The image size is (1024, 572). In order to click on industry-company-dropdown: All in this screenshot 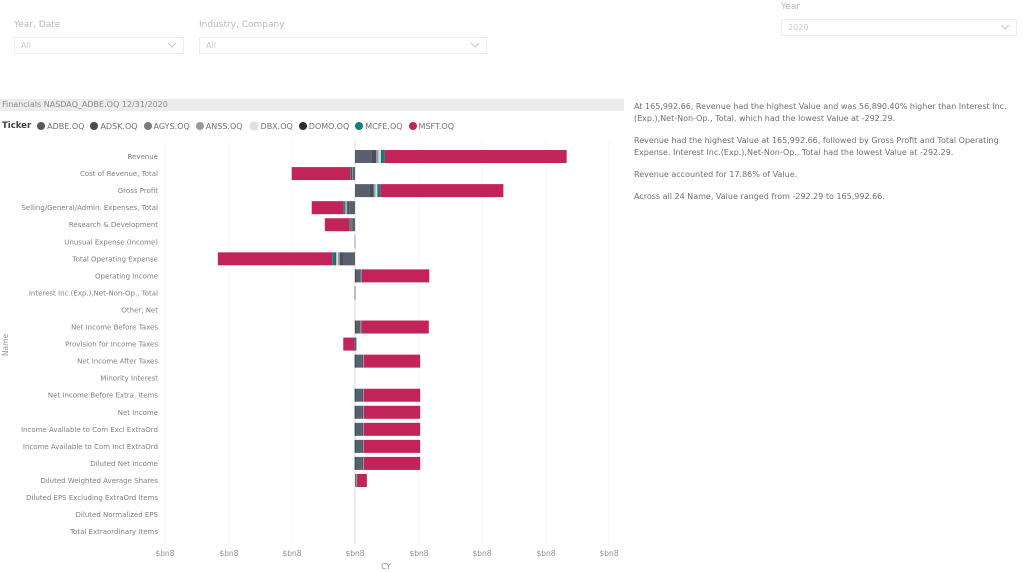, I will do `click(343, 45)`.